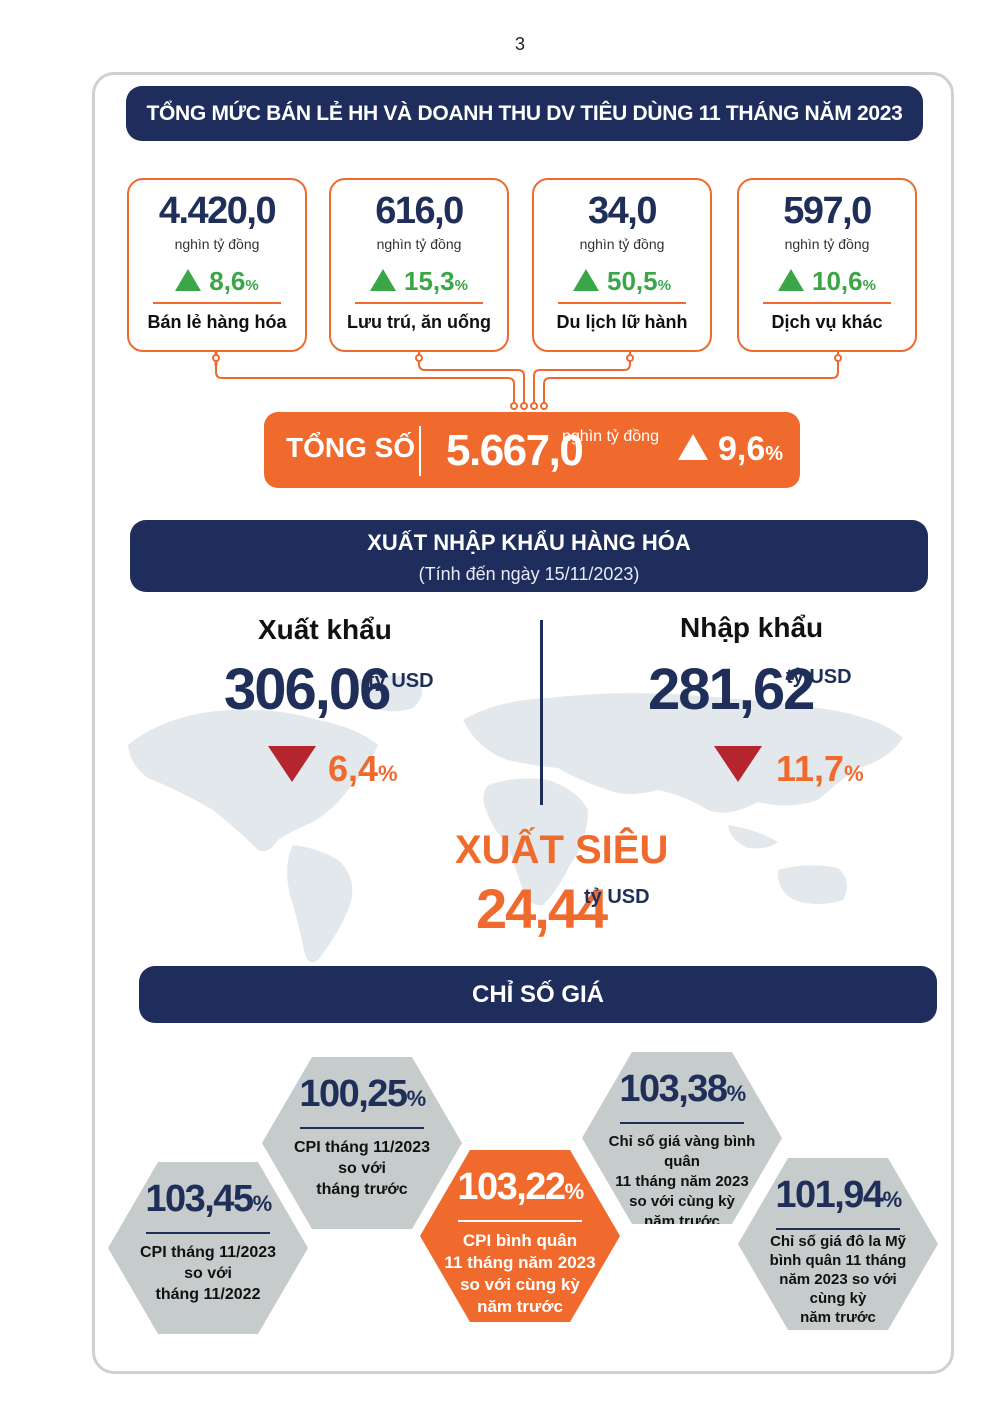  Describe the element at coordinates (418, 322) in the screenshot. I see `card-label: Lưu trú, ăn uống` at that location.